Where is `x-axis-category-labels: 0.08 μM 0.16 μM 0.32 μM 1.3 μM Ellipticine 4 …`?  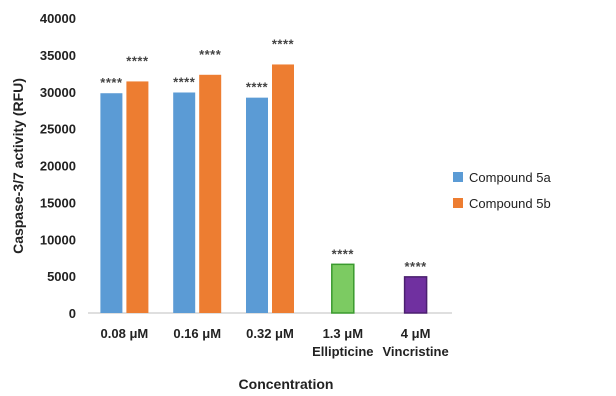 x-axis-category-labels: 0.08 μM 0.16 μM 0.32 μM 1.3 μM Ellipticine 4 … is located at coordinates (275, 342).